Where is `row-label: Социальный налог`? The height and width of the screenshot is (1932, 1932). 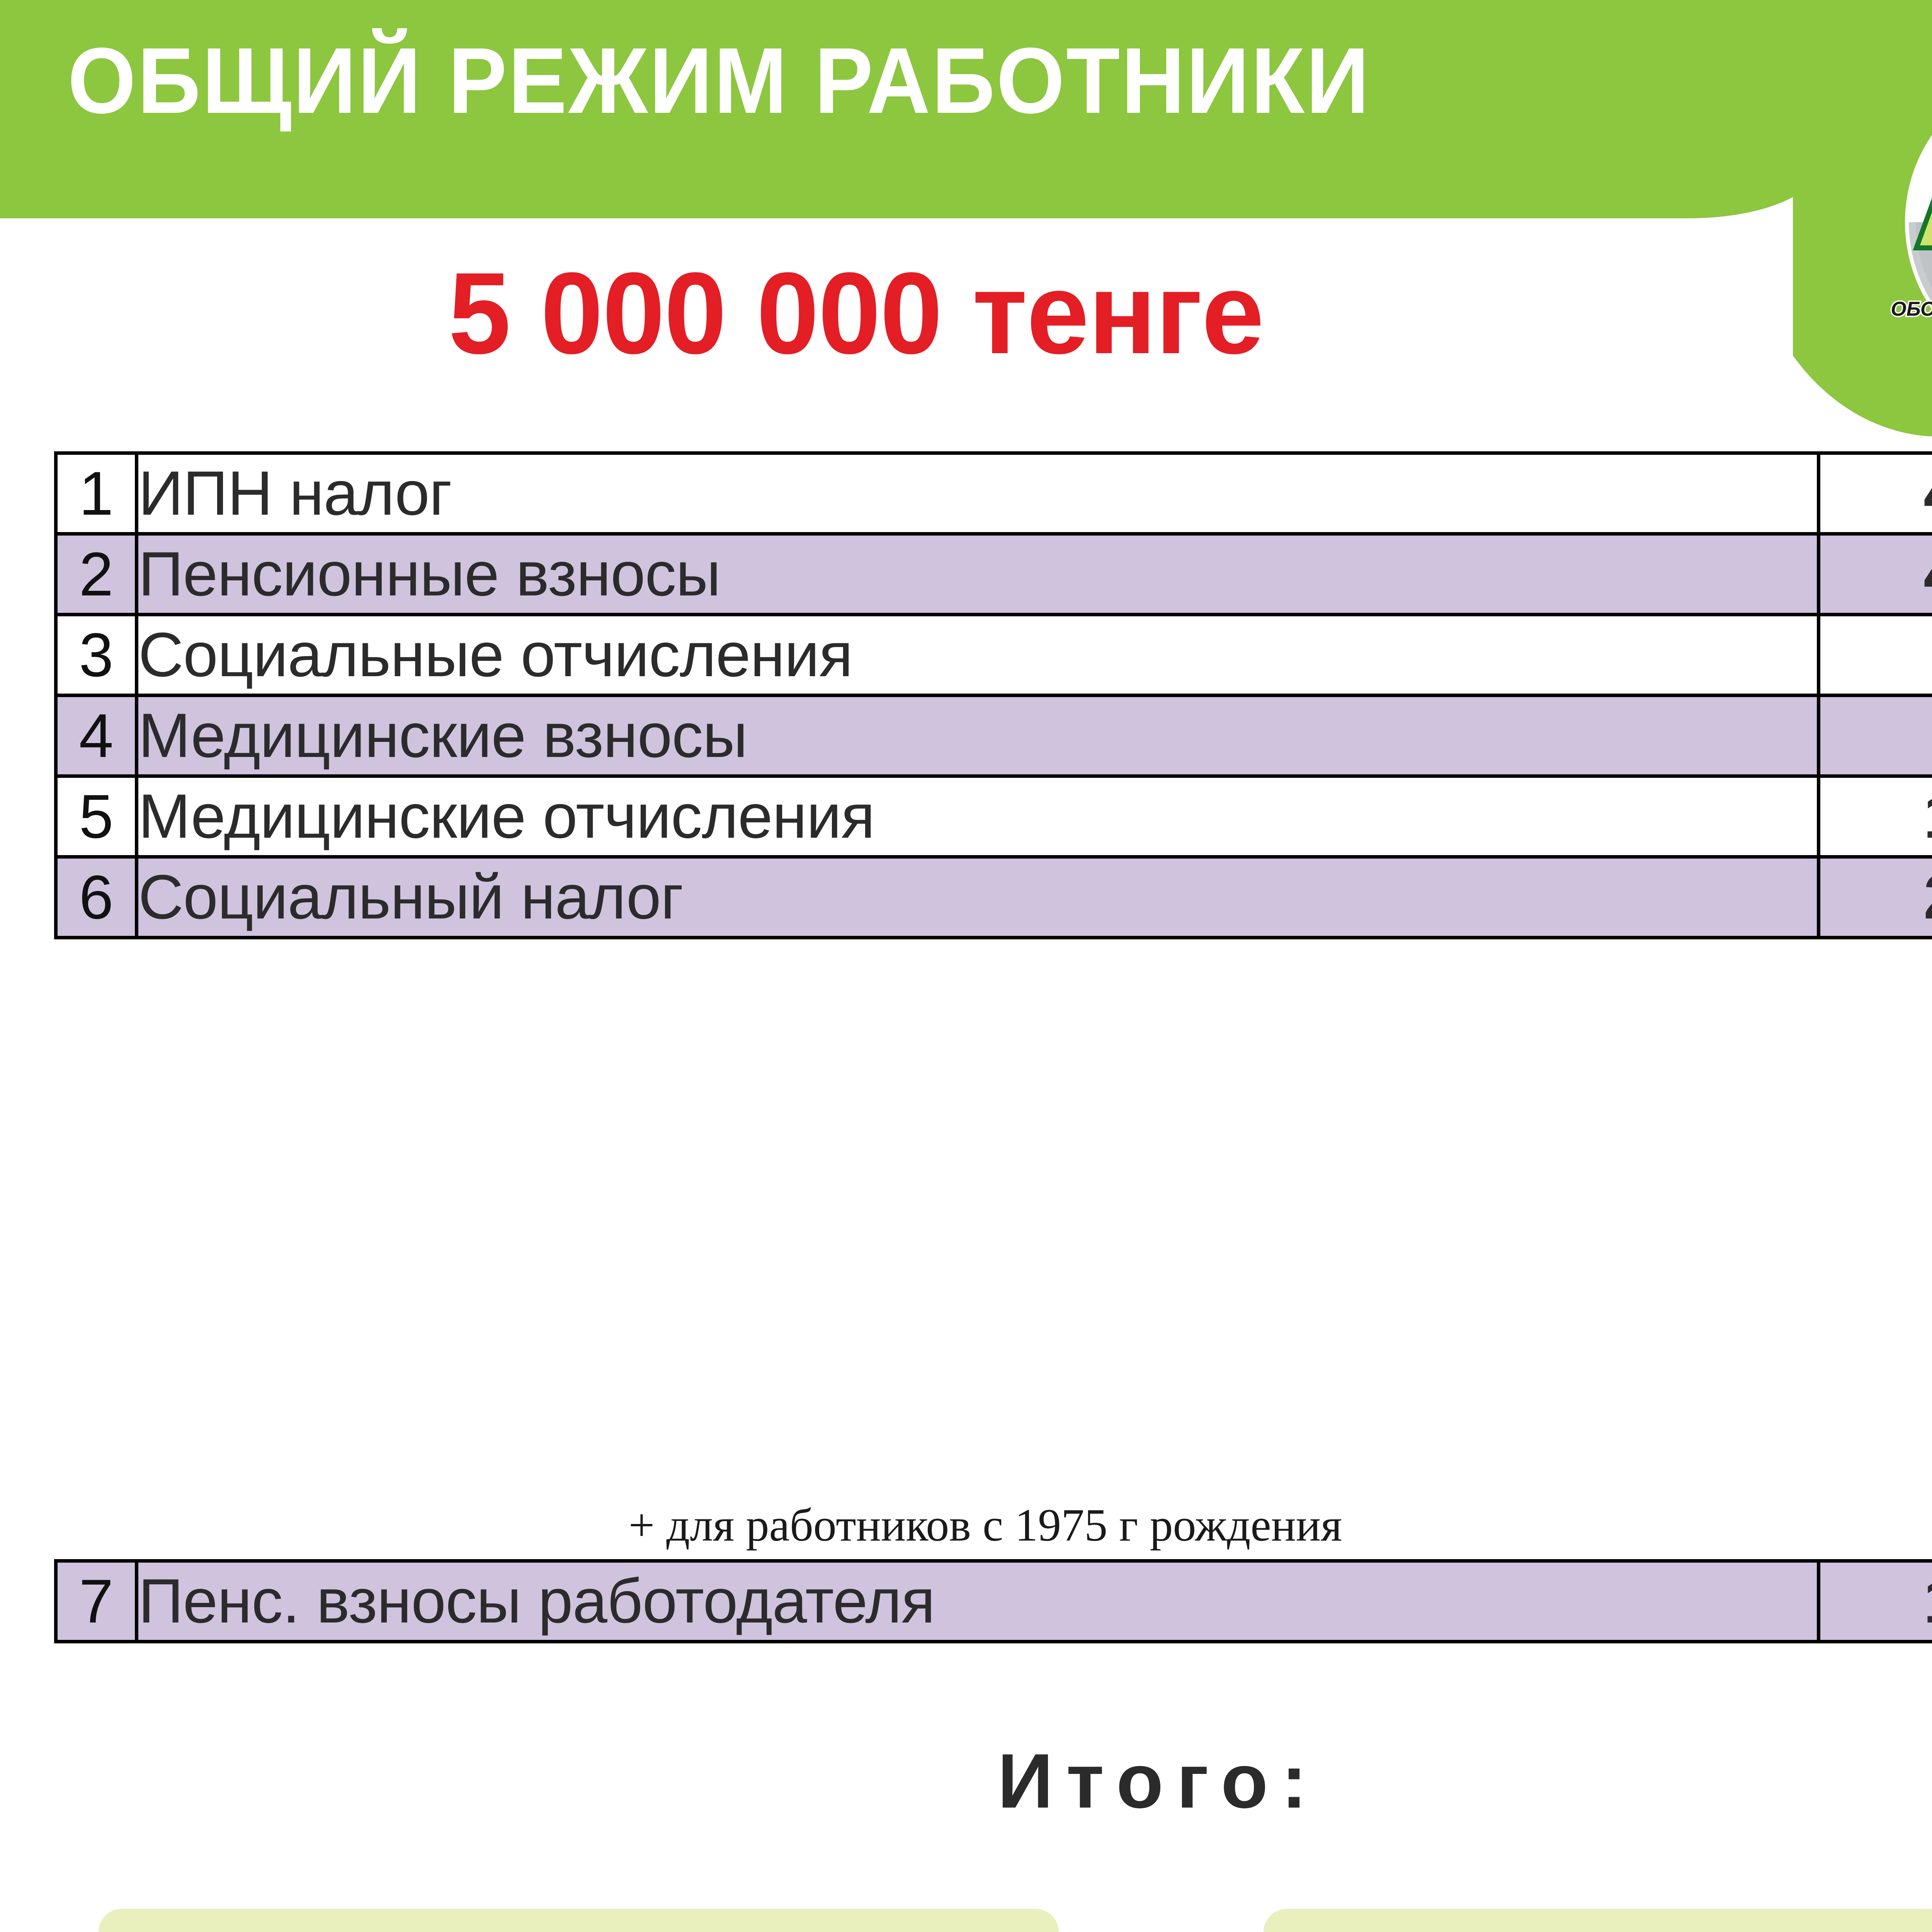
row-label: Социальный налог is located at coordinates (978, 897).